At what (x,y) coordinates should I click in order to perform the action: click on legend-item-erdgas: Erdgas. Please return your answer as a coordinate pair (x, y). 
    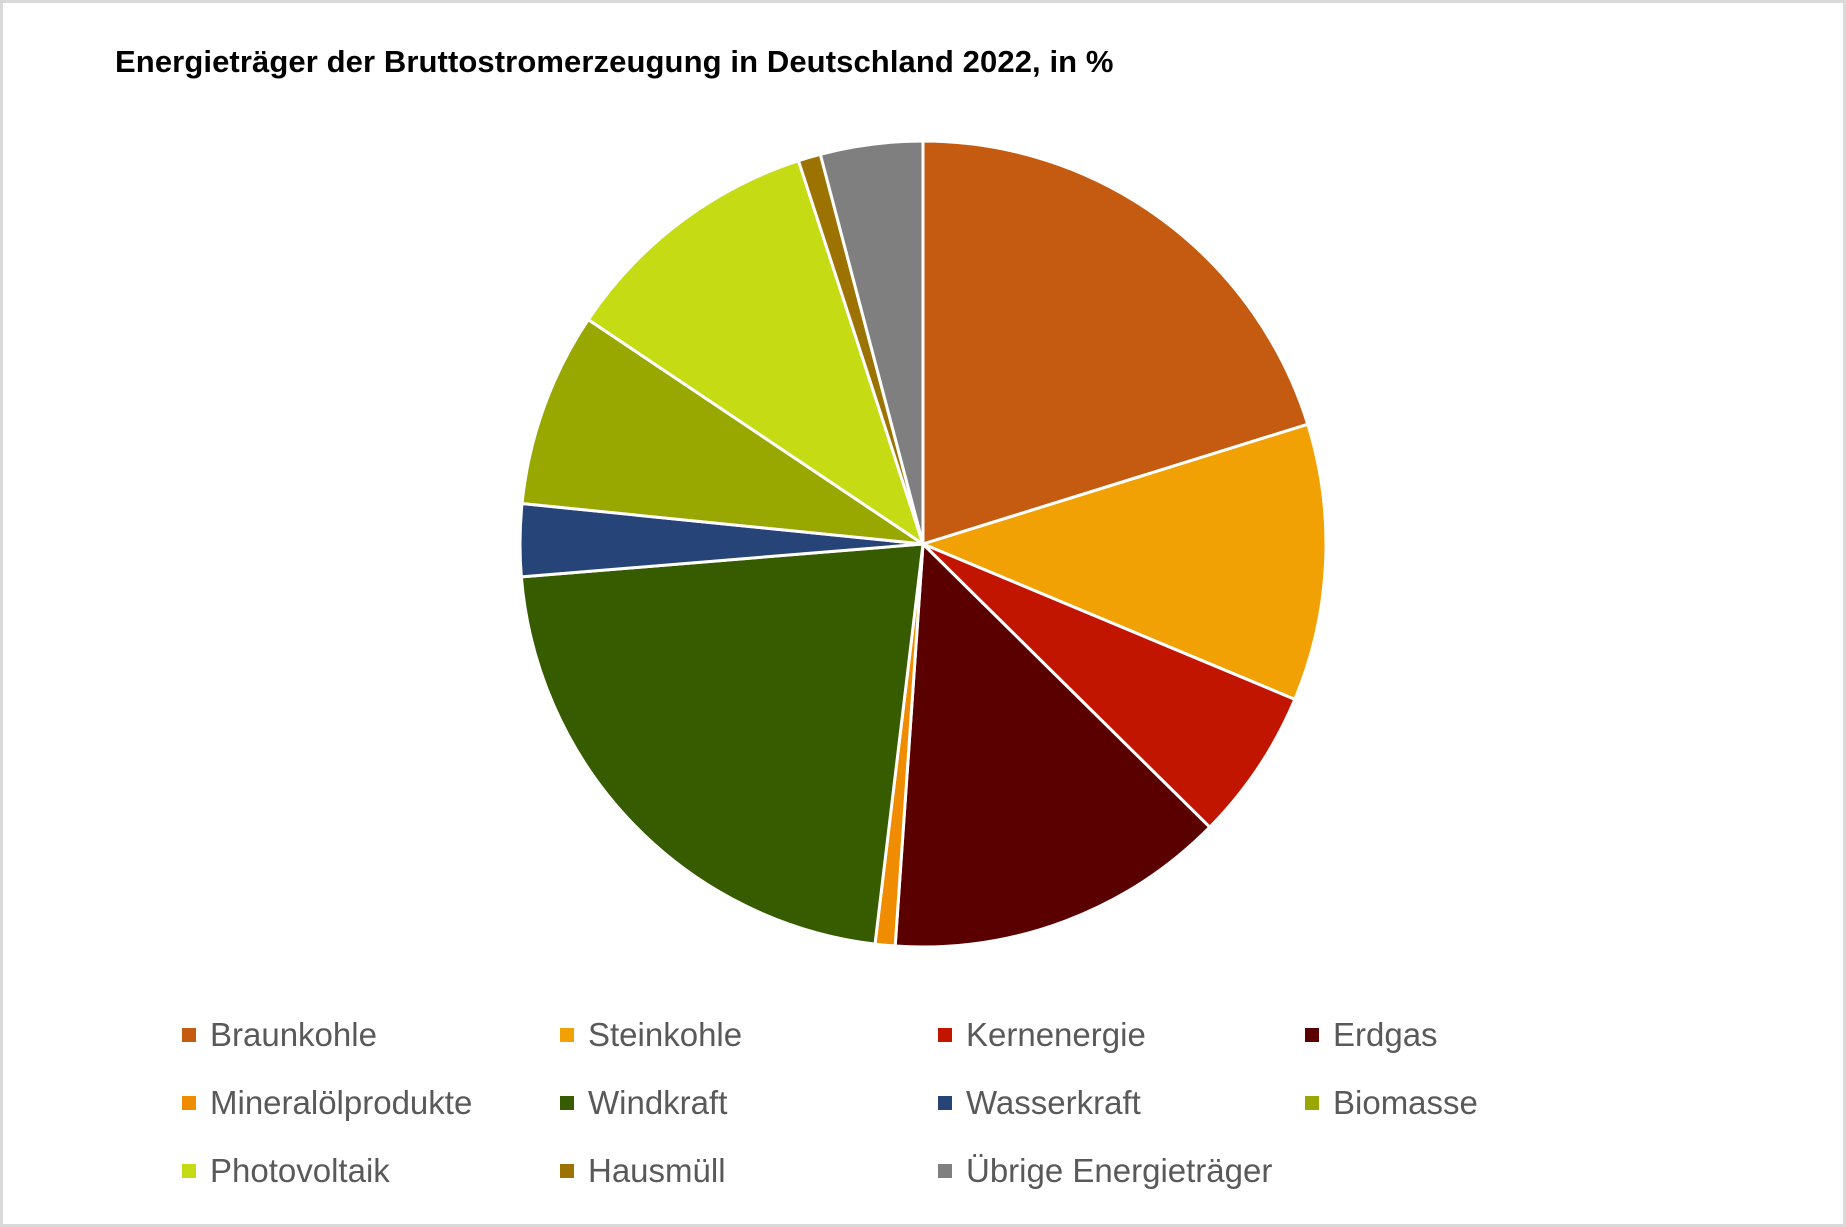
    Looking at the image, I should click on (1371, 1035).